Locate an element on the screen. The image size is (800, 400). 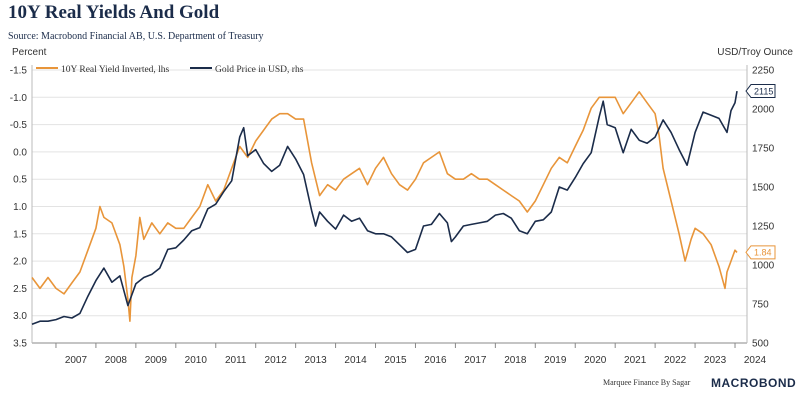
x-tick-label: 2011 is located at coordinates (236, 360).